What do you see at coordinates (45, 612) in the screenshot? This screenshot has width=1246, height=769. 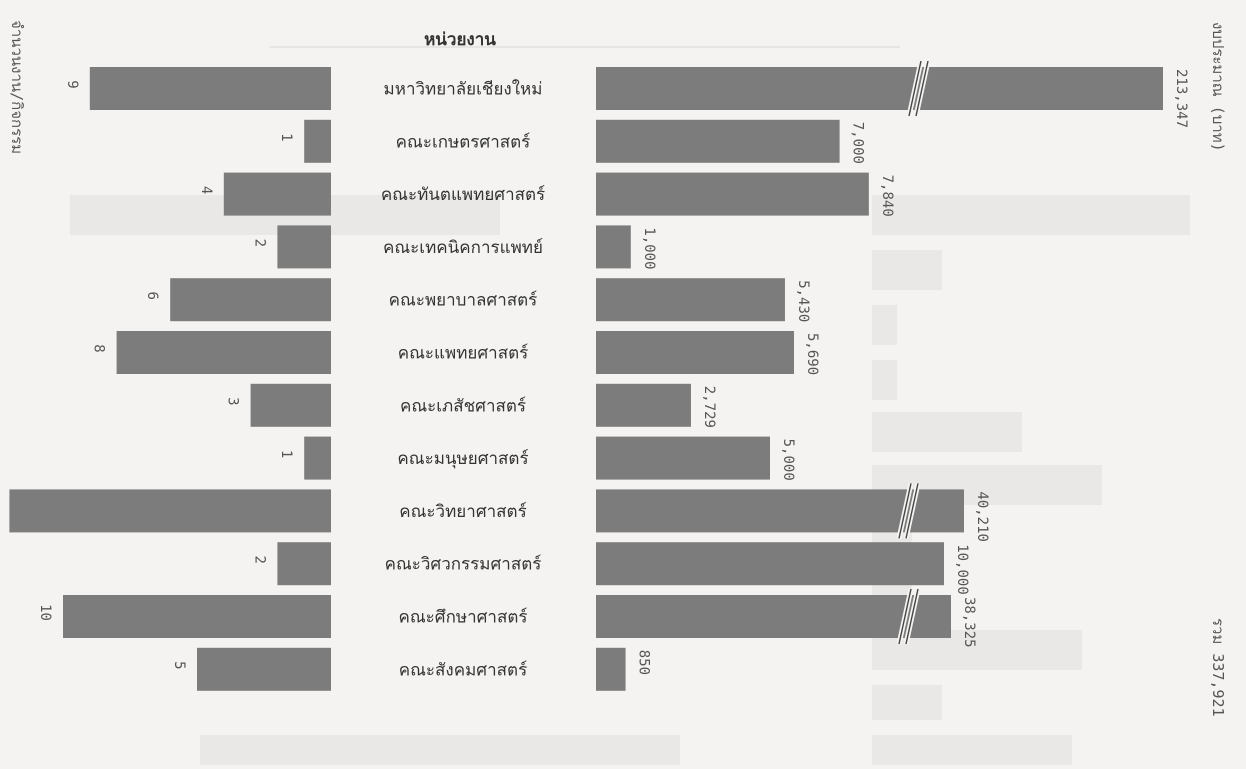 I see `count-label: 10` at bounding box center [45, 612].